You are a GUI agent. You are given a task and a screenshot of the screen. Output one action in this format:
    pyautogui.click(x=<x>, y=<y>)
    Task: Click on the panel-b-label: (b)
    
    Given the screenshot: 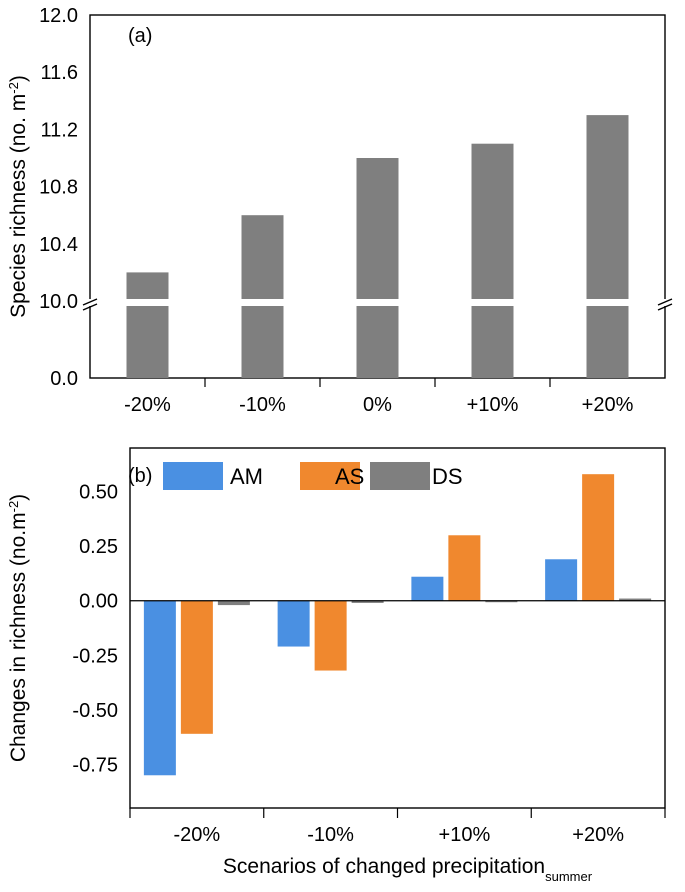 What is the action you would take?
    pyautogui.click(x=140, y=476)
    